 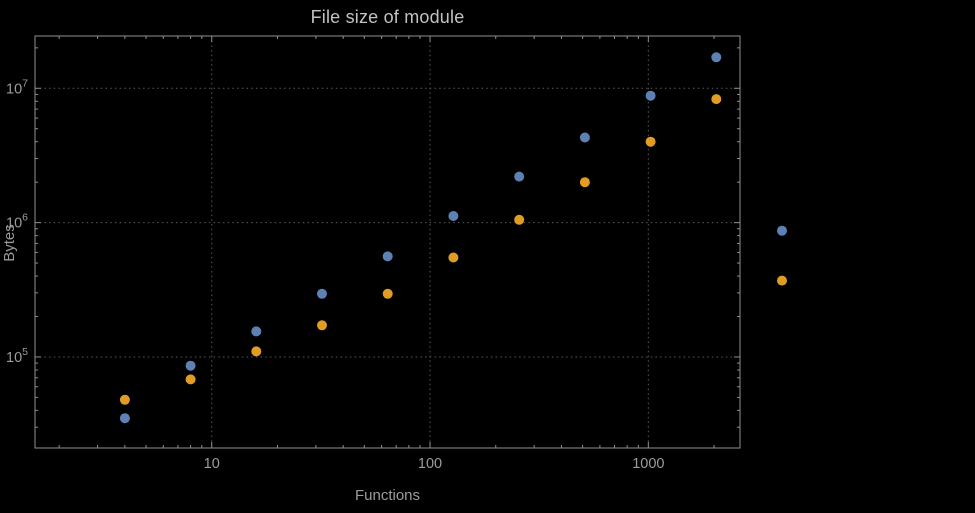 What do you see at coordinates (17, 87) in the screenshot?
I see `y-tick-label: 10⁷` at bounding box center [17, 87].